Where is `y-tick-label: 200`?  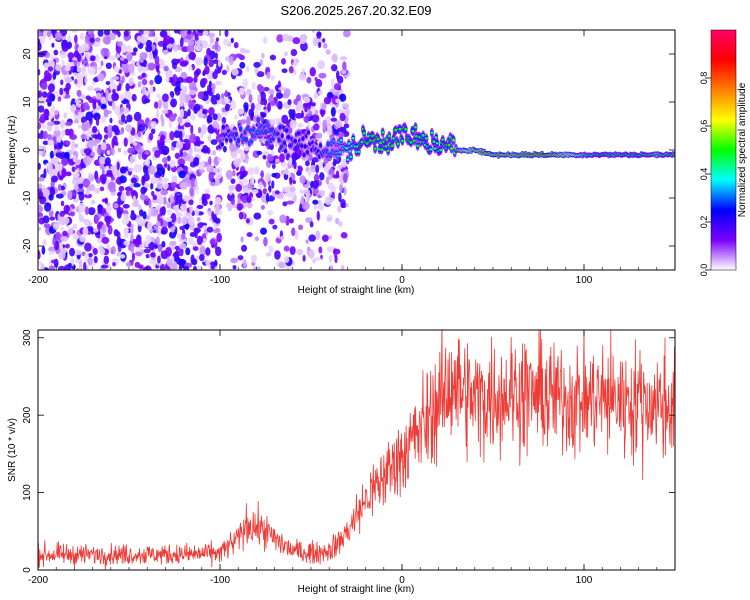 y-tick-label: 200 is located at coordinates (27, 414).